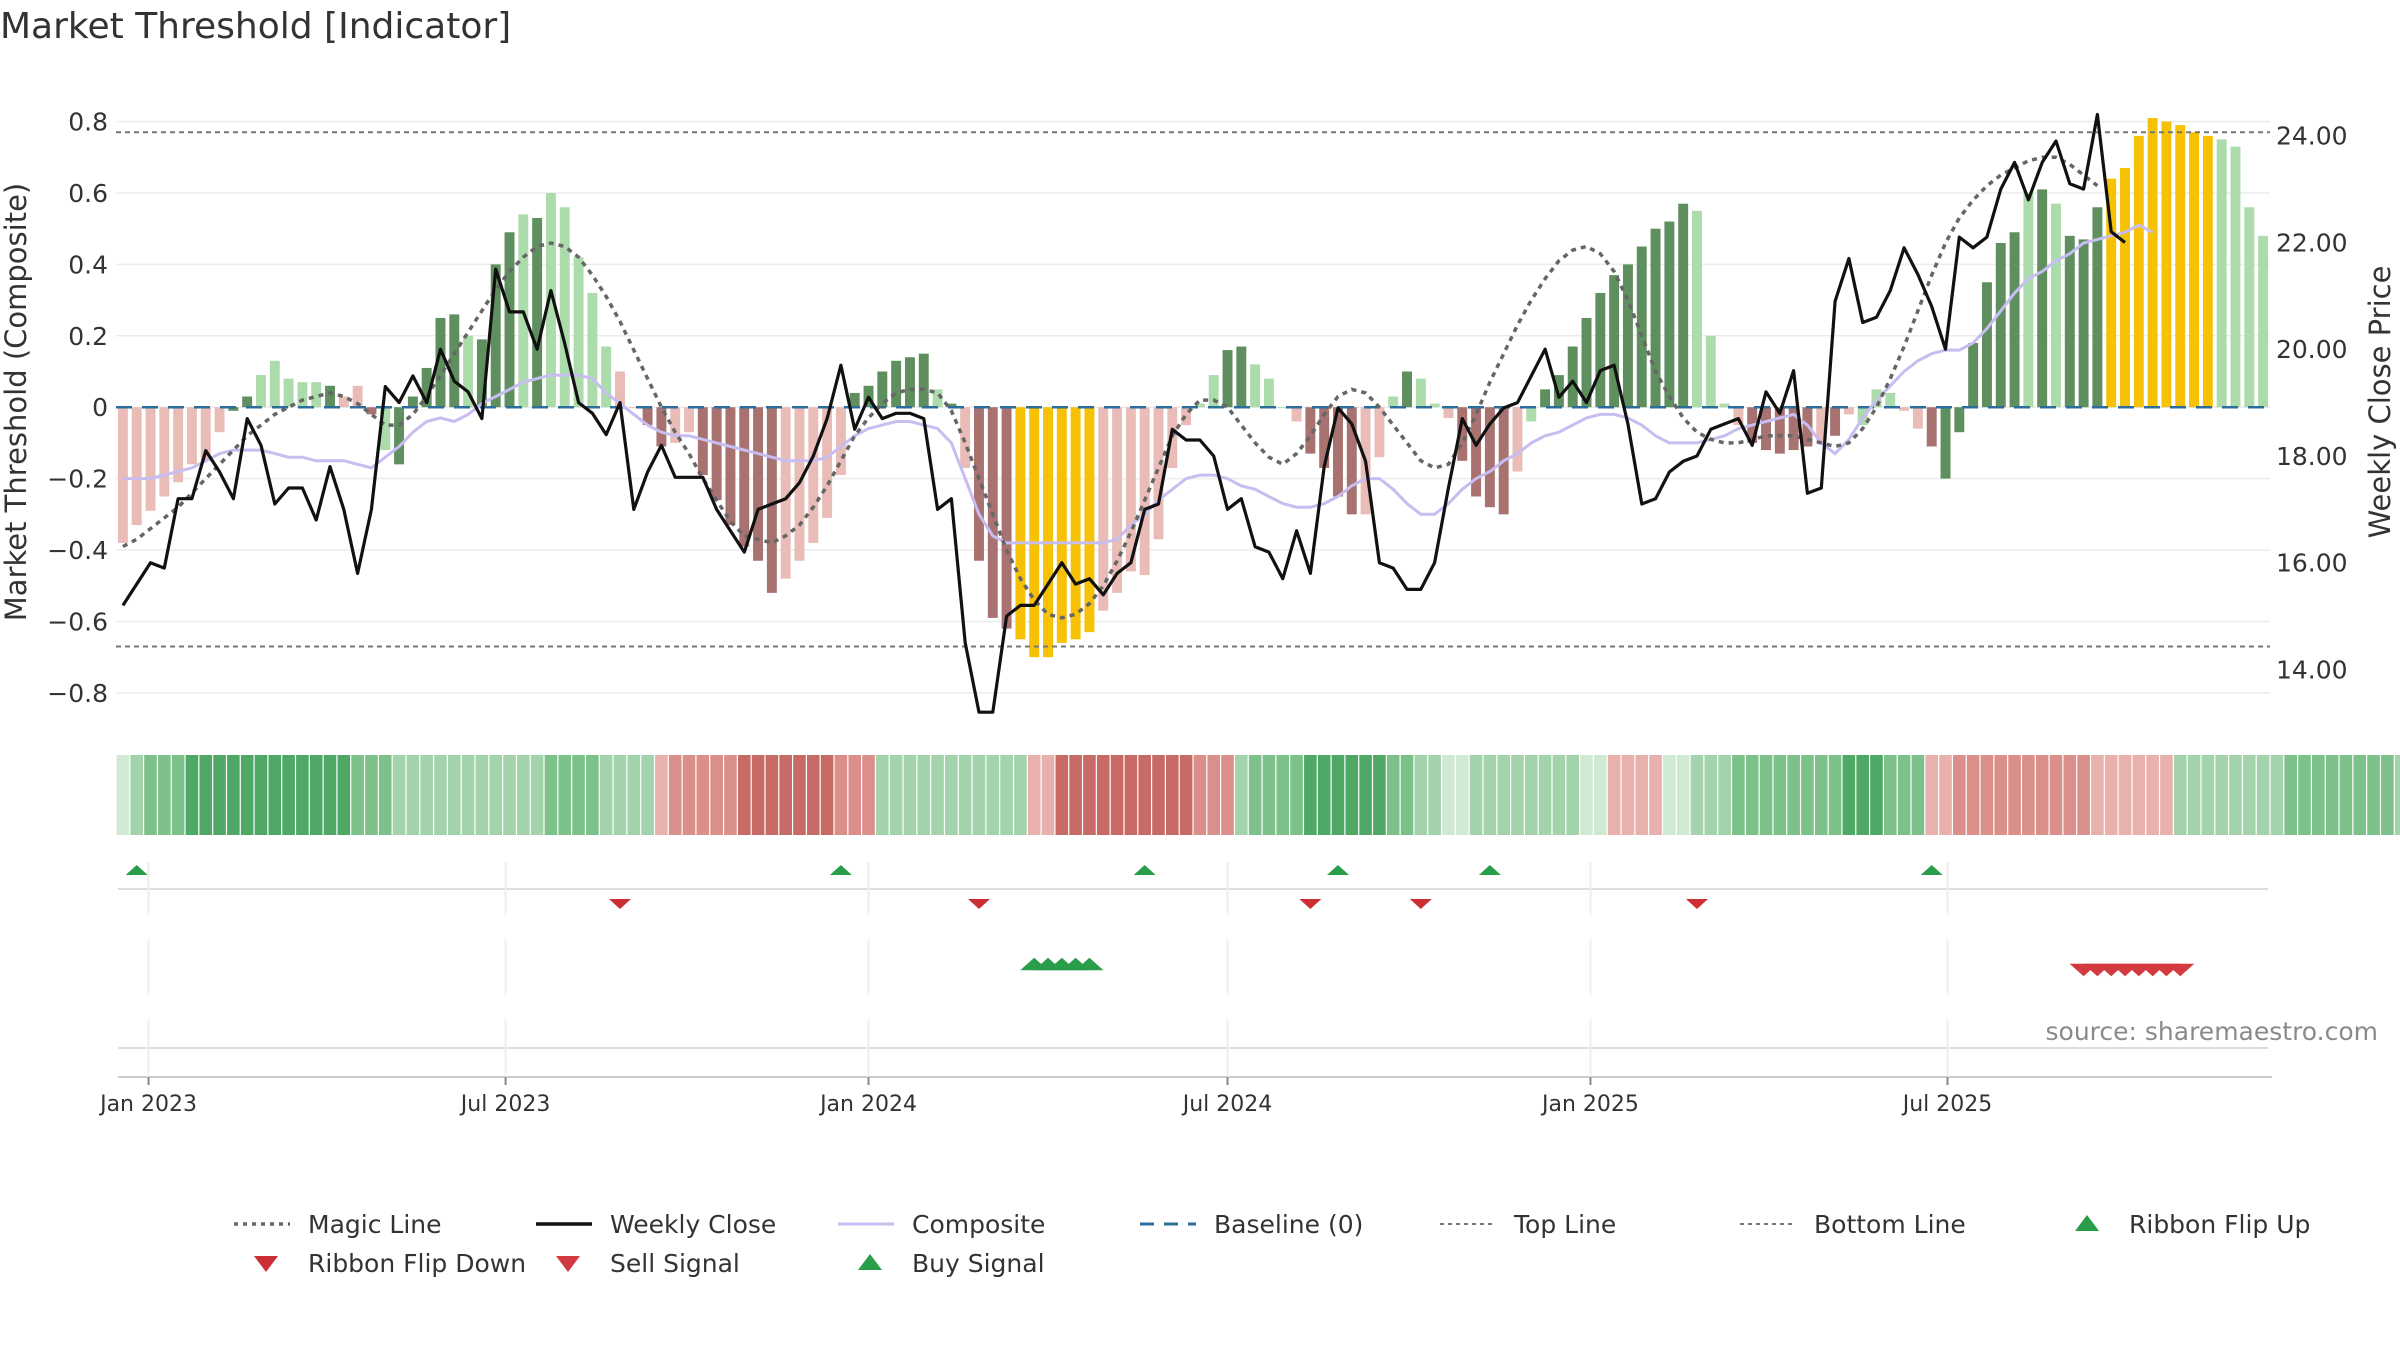 The image size is (2400, 1350). Describe the element at coordinates (77, 479) in the screenshot. I see `y-tick-label: −0.2` at that location.